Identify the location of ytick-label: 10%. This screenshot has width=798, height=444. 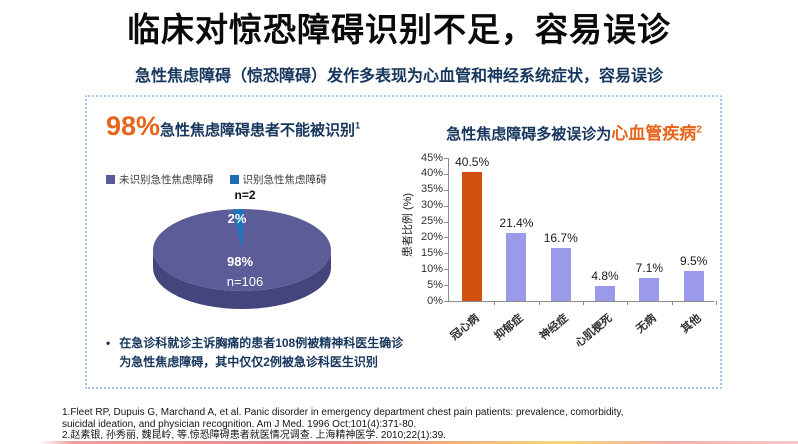
(431, 268).